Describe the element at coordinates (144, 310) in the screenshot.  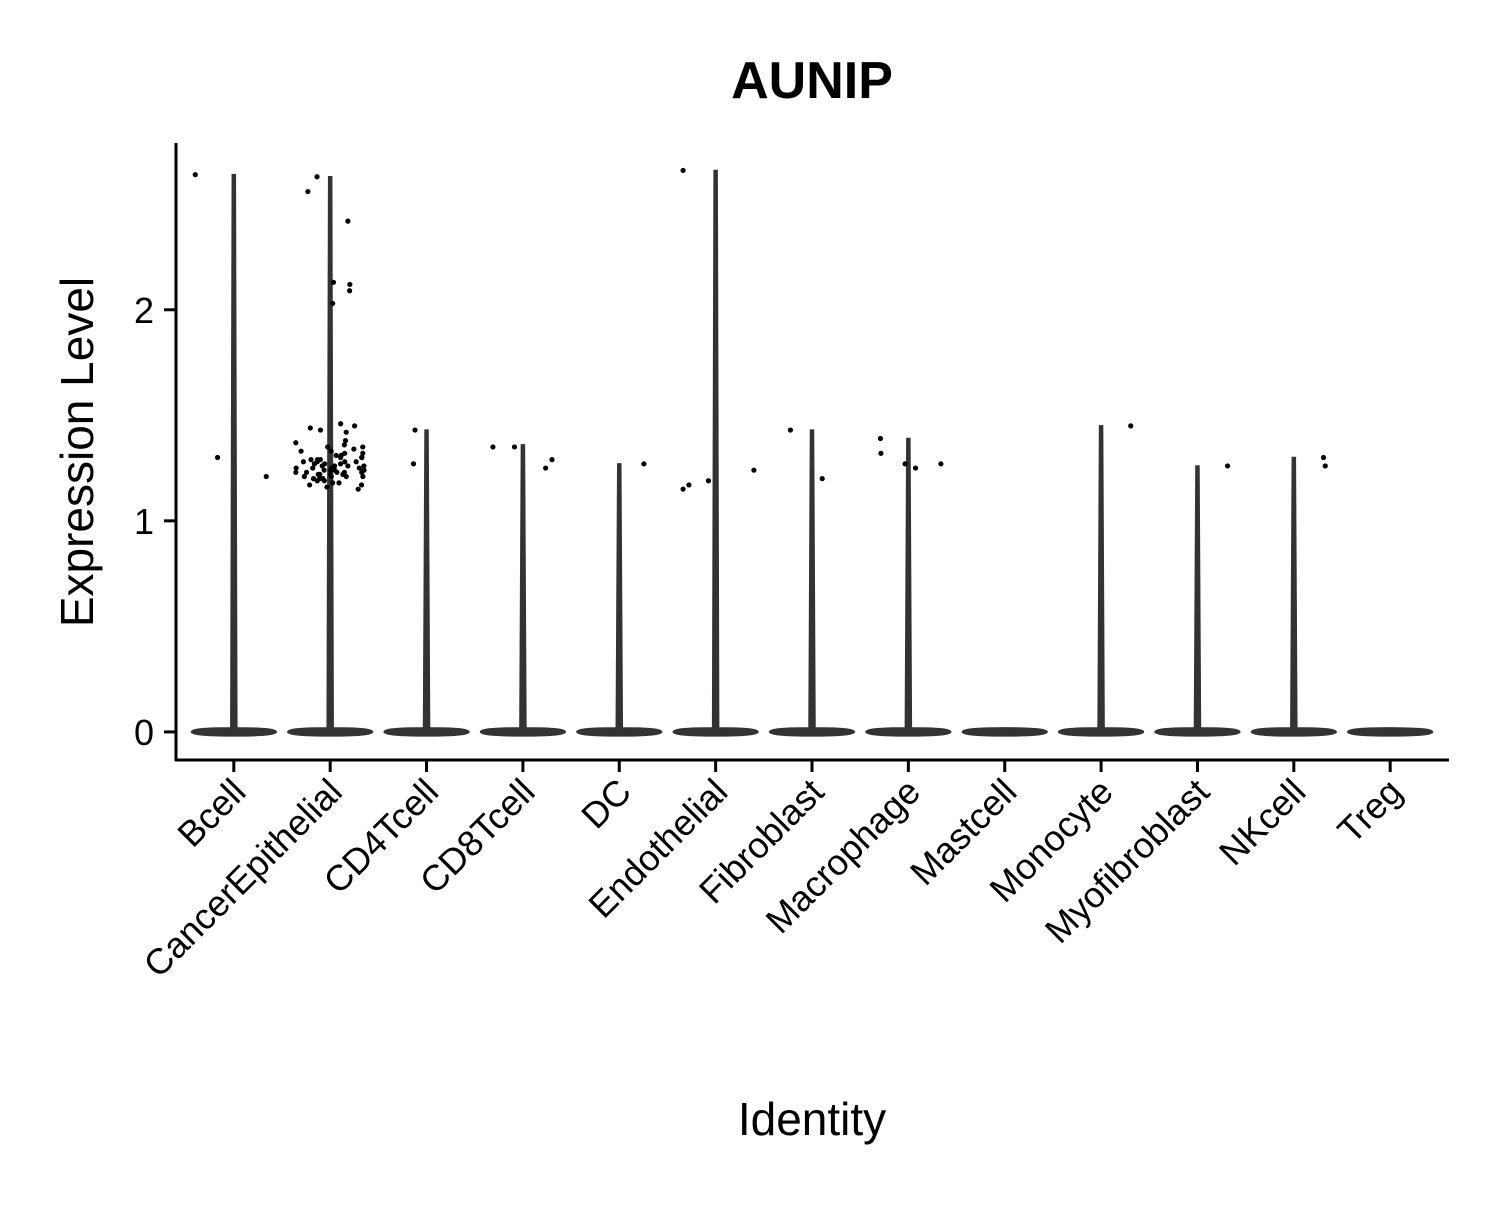
I see `y-tick-label: 2` at that location.